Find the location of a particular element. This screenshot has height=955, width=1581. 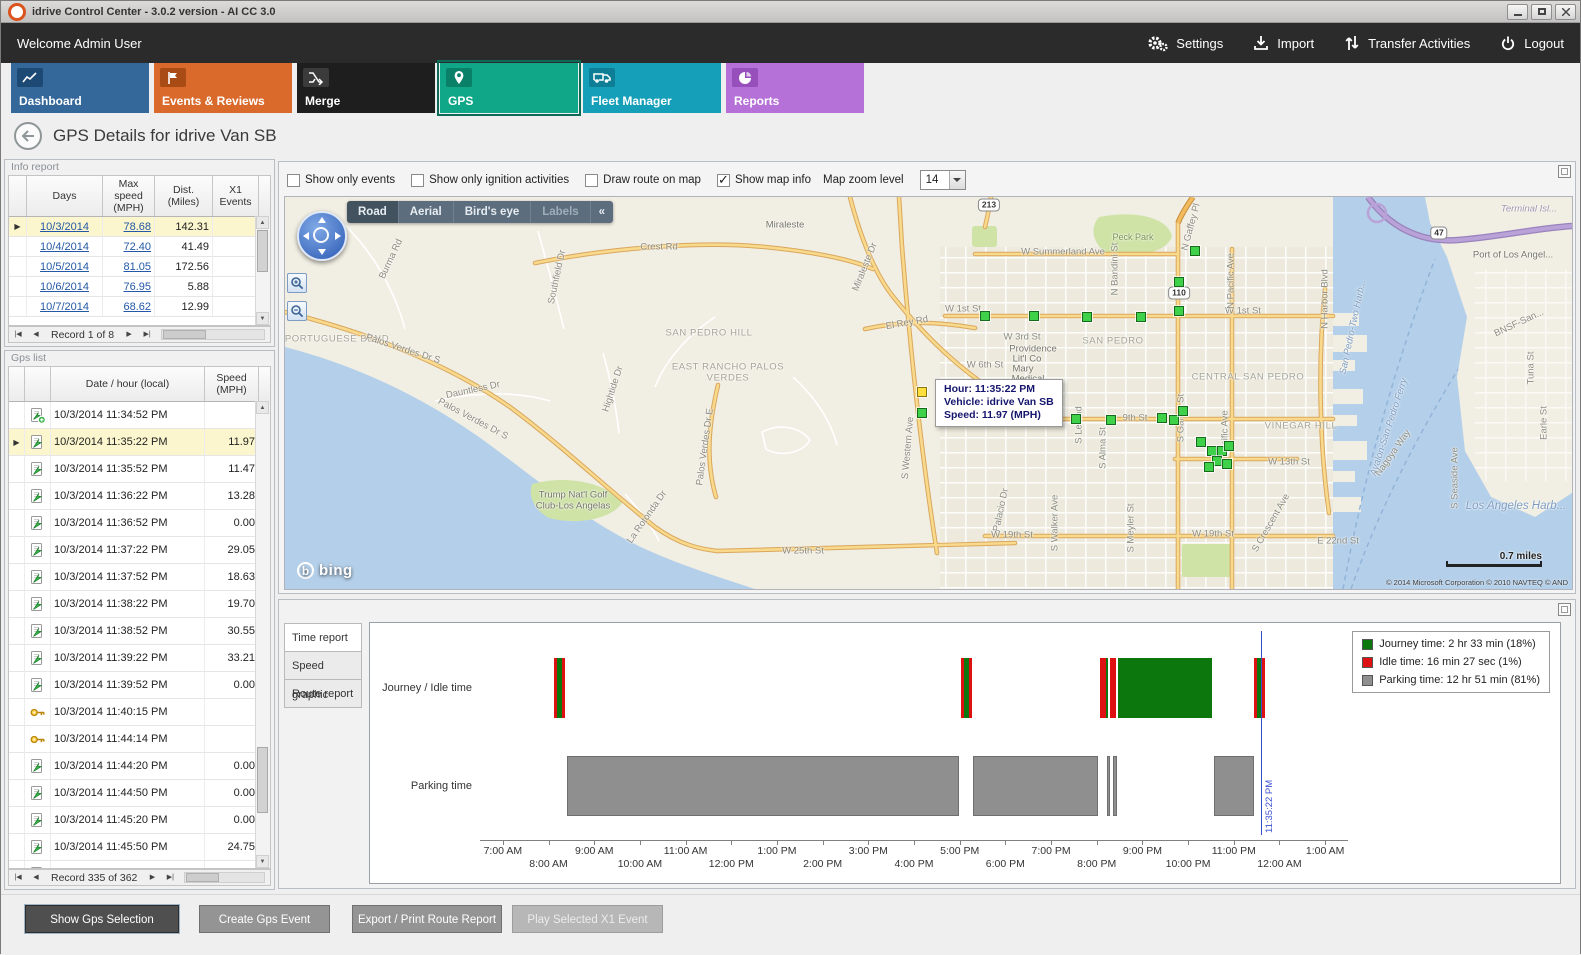

gps-list-row: 10/3/2014 11:38:52 PM 30.55 is located at coordinates (139, 631).